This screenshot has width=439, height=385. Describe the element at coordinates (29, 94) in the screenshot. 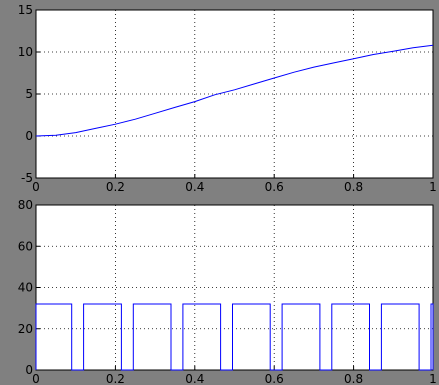

I see `y-tick-label: 5` at that location.